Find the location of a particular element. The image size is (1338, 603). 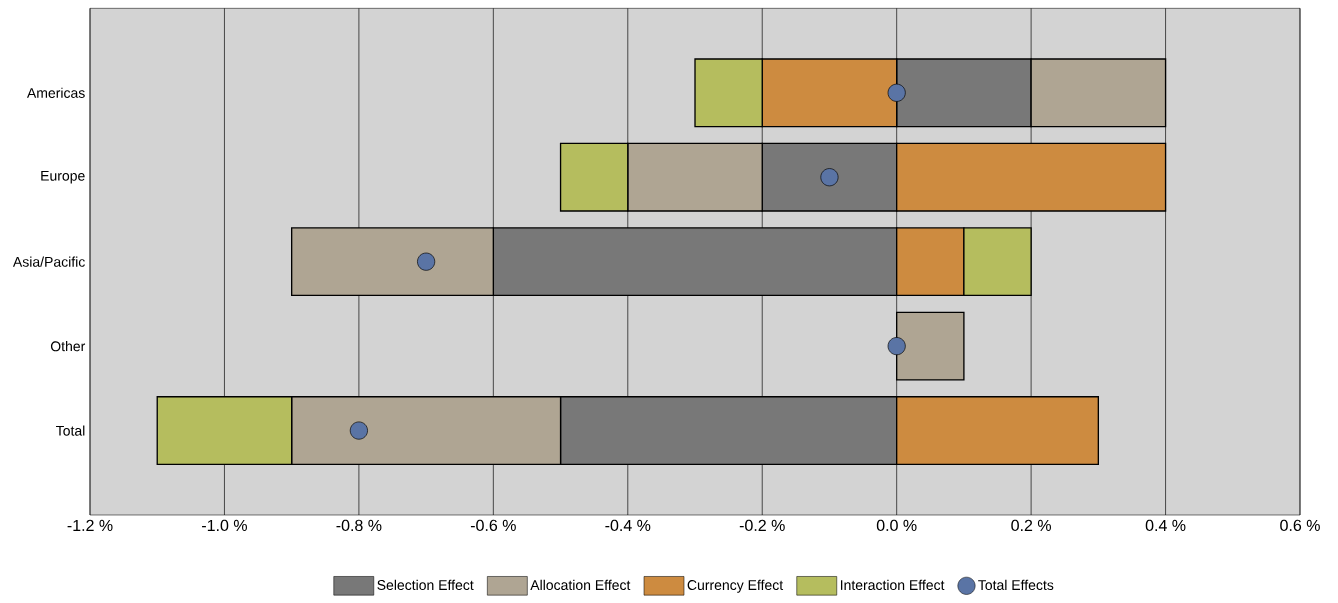

x-tick-label: -1.2 % is located at coordinates (90, 525).